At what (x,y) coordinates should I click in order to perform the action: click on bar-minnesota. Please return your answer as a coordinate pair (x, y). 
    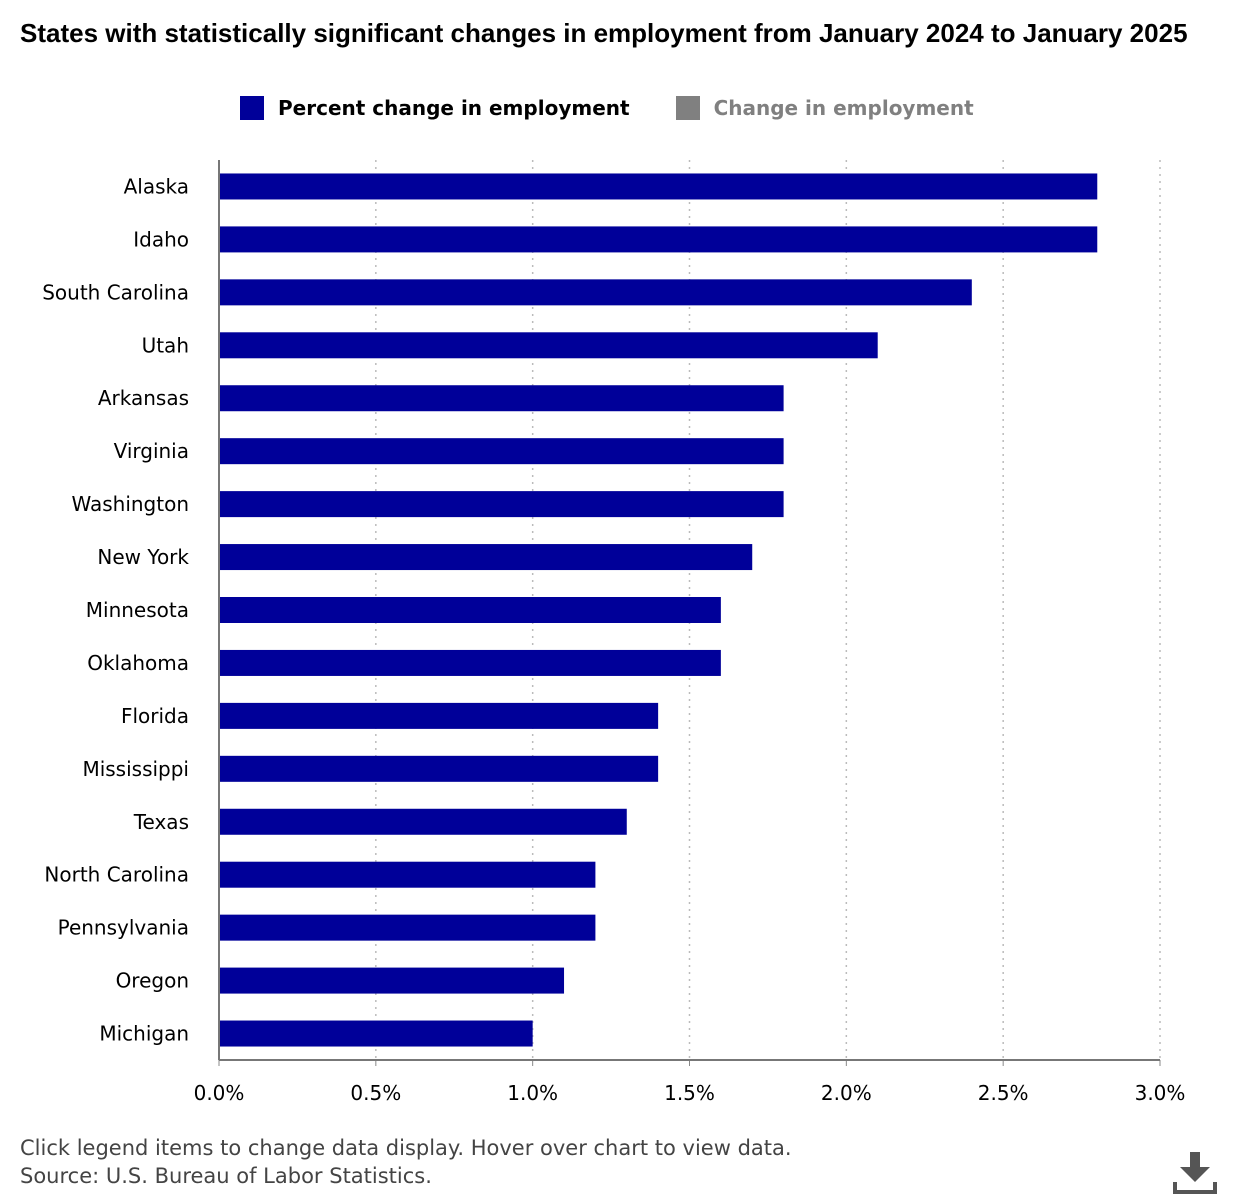
    Looking at the image, I should click on (470, 610).